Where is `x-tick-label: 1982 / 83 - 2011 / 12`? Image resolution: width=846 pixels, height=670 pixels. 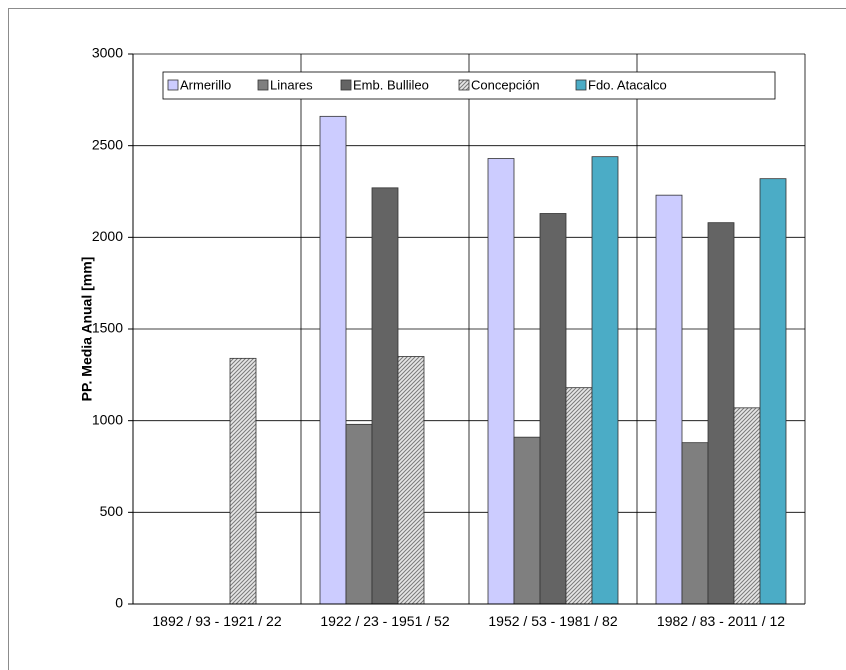
x-tick-label: 1982 / 83 - 2011 / 12 is located at coordinates (721, 621).